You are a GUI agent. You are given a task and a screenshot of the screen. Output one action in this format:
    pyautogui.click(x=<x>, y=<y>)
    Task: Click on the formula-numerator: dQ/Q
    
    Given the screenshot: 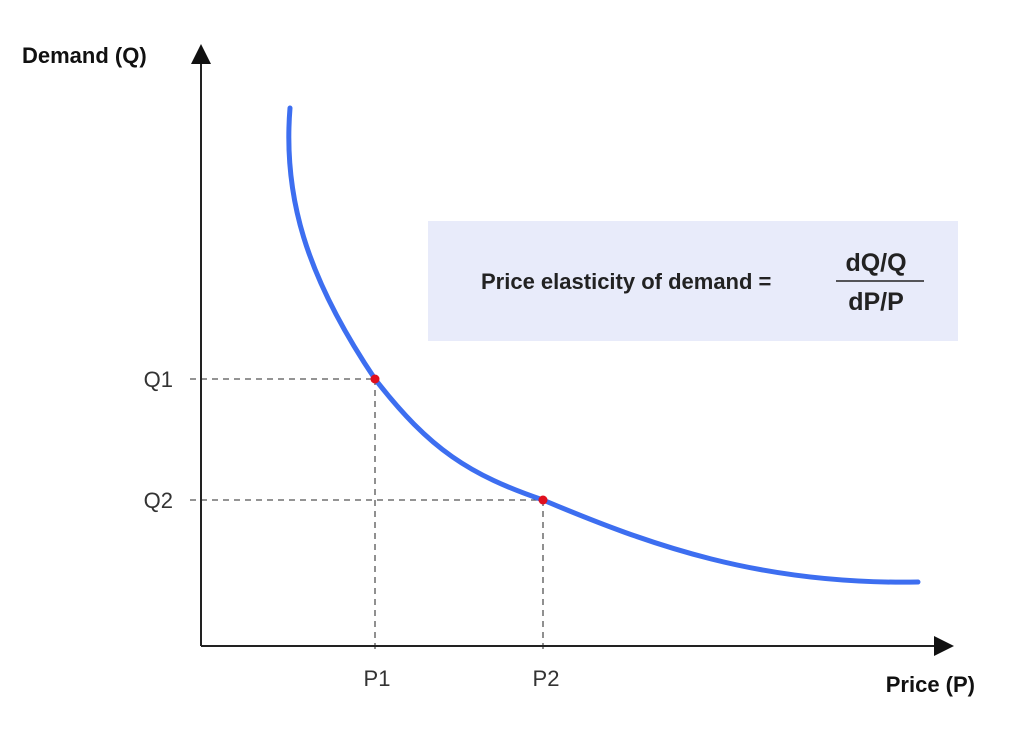 What is the action you would take?
    pyautogui.click(x=875, y=263)
    